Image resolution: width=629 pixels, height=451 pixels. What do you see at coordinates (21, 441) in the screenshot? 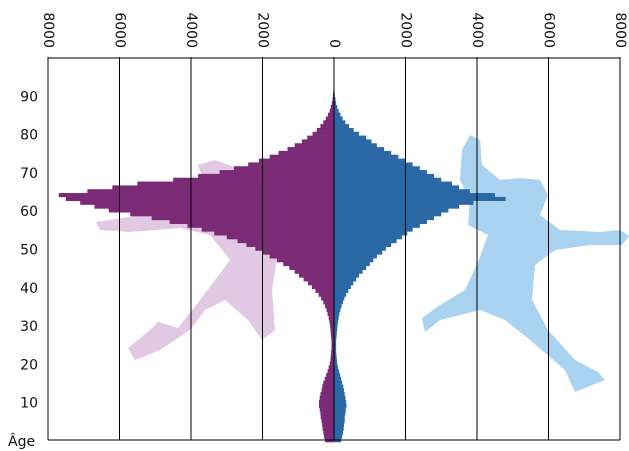
I see `y-axis-label: Âge` at bounding box center [21, 441].